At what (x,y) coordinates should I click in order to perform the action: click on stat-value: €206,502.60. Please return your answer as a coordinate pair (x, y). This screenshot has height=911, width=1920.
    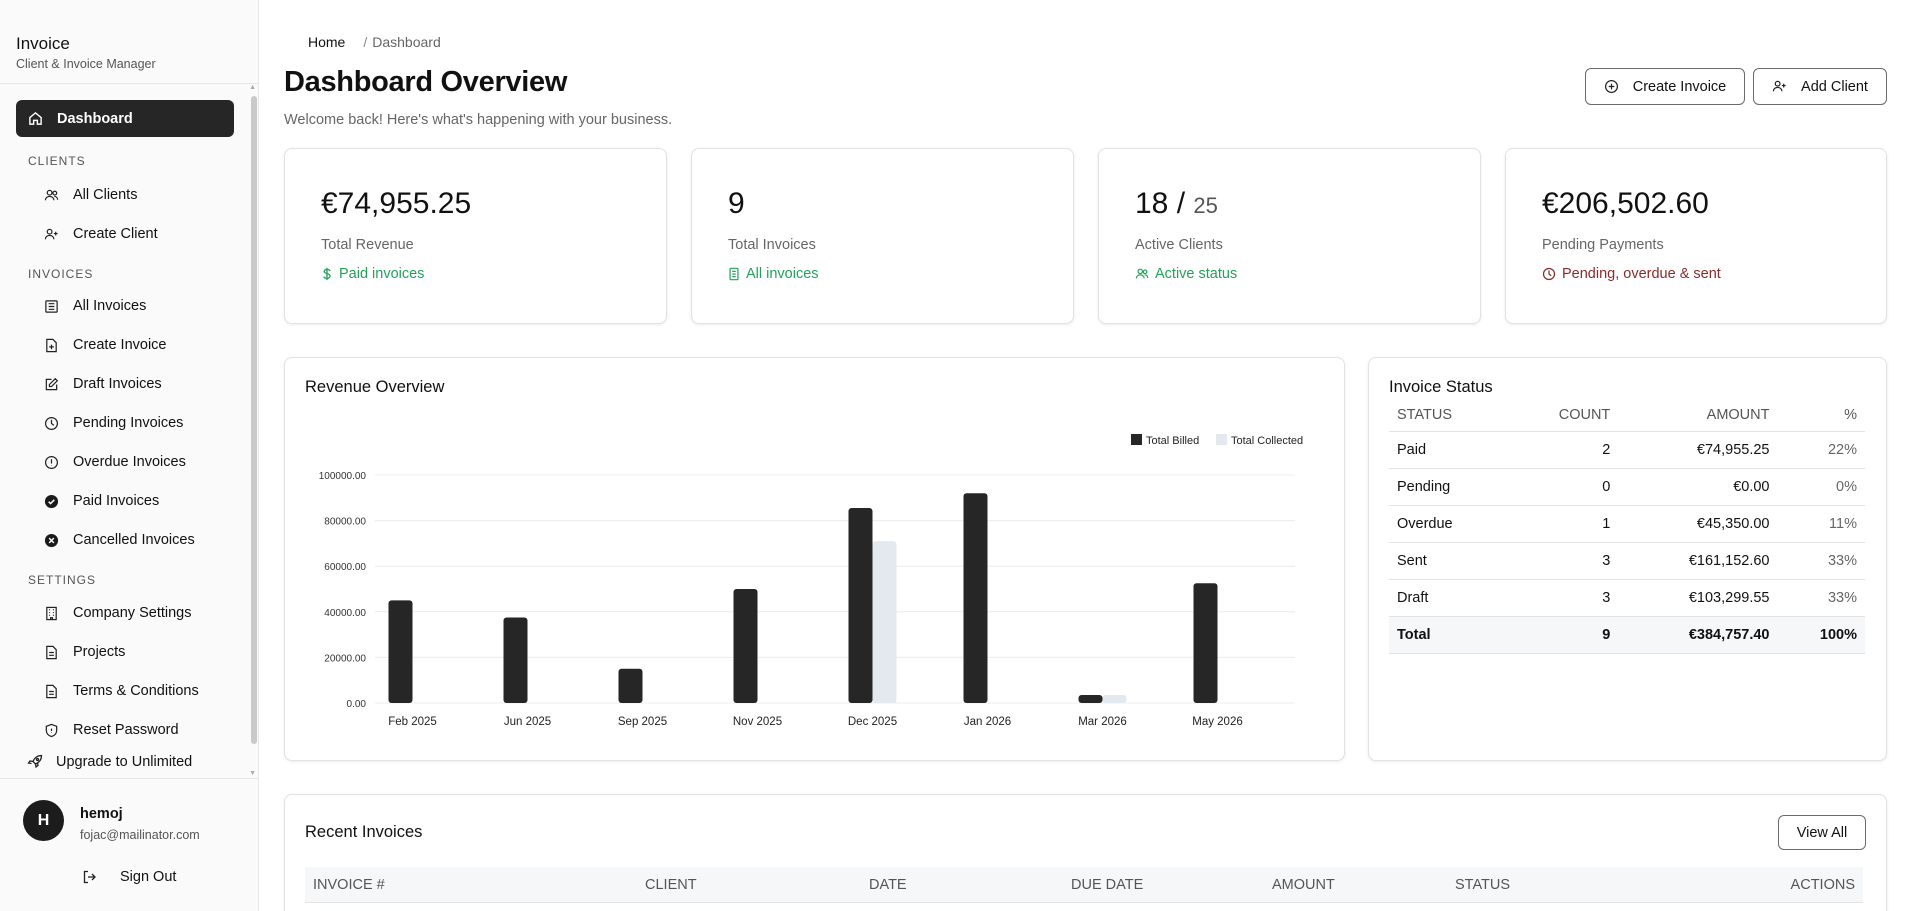
    Looking at the image, I should click on (1625, 203).